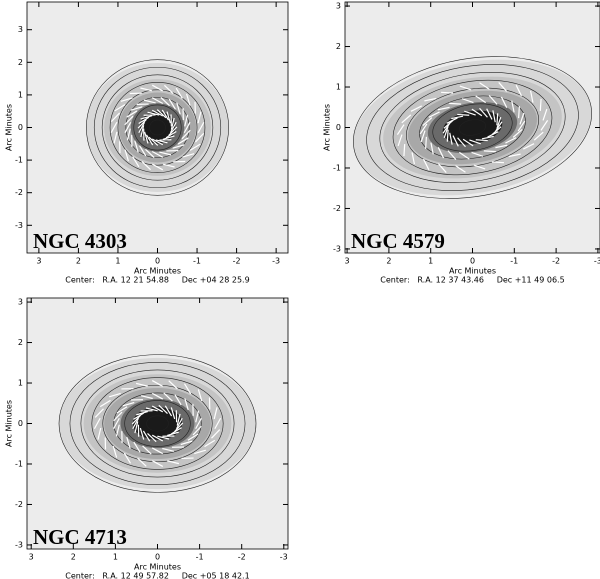 The height and width of the screenshot is (579, 600). What do you see at coordinates (514, 261) in the screenshot?
I see `x-tick-label: -1` at bounding box center [514, 261].